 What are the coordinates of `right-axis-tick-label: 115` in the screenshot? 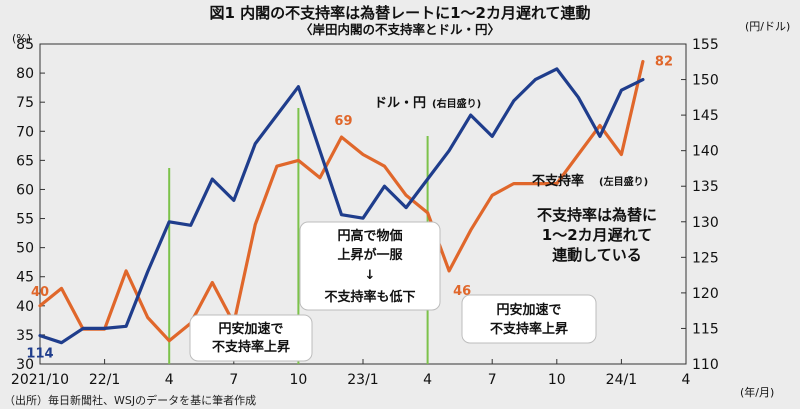 It's located at (705, 329).